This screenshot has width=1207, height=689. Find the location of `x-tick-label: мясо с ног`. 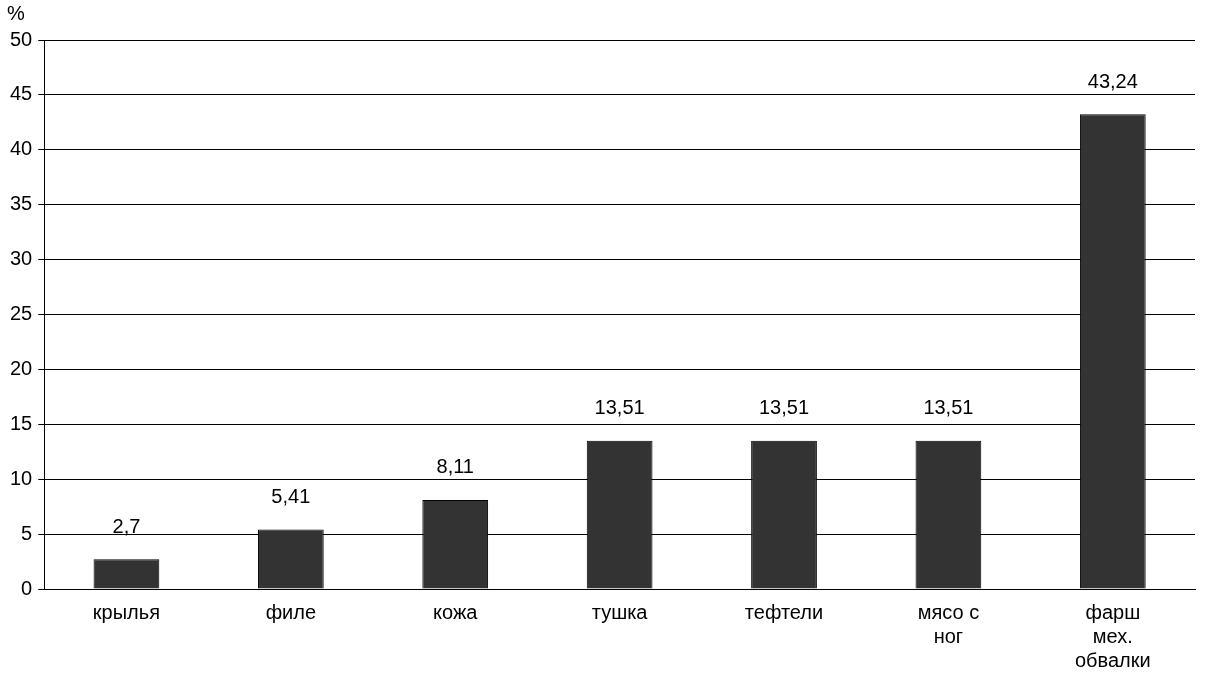

x-tick-label: мясо с ног is located at coordinates (948, 623).